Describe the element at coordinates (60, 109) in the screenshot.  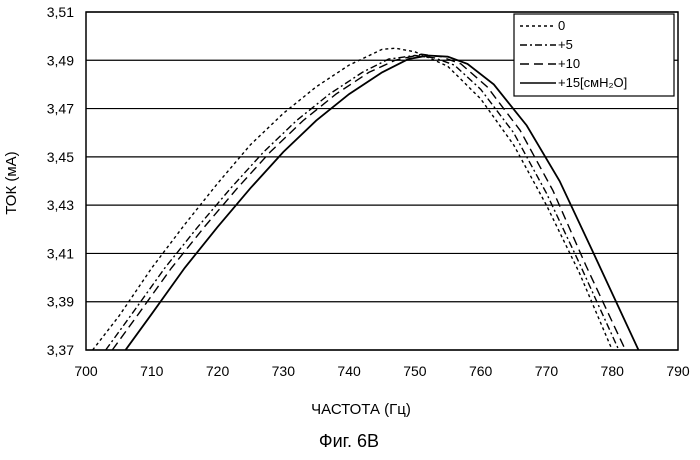
I see `y-tick-label: 3,47` at that location.